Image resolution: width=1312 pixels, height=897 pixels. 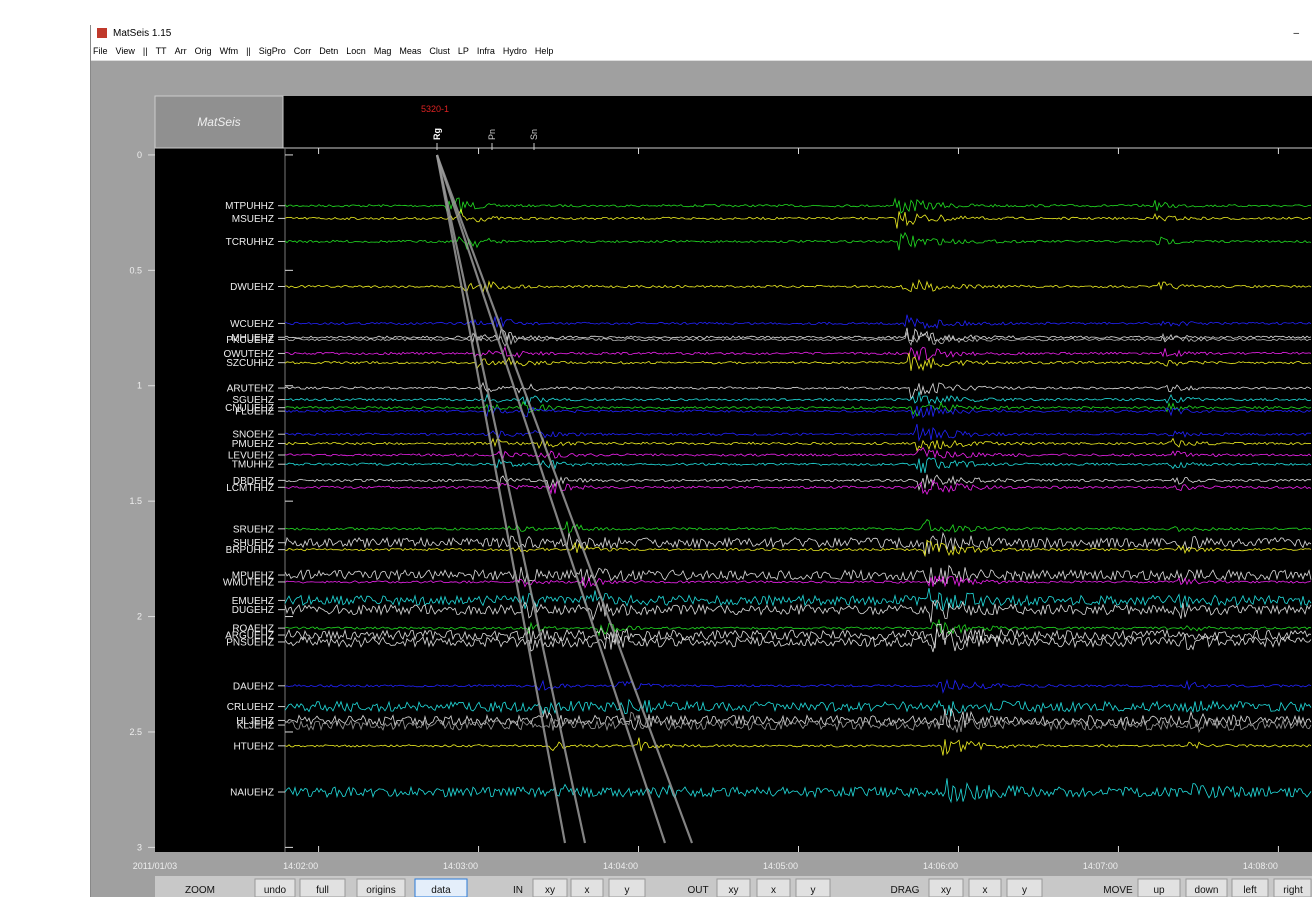 What do you see at coordinates (544, 51) in the screenshot?
I see `menu-item: Help` at bounding box center [544, 51].